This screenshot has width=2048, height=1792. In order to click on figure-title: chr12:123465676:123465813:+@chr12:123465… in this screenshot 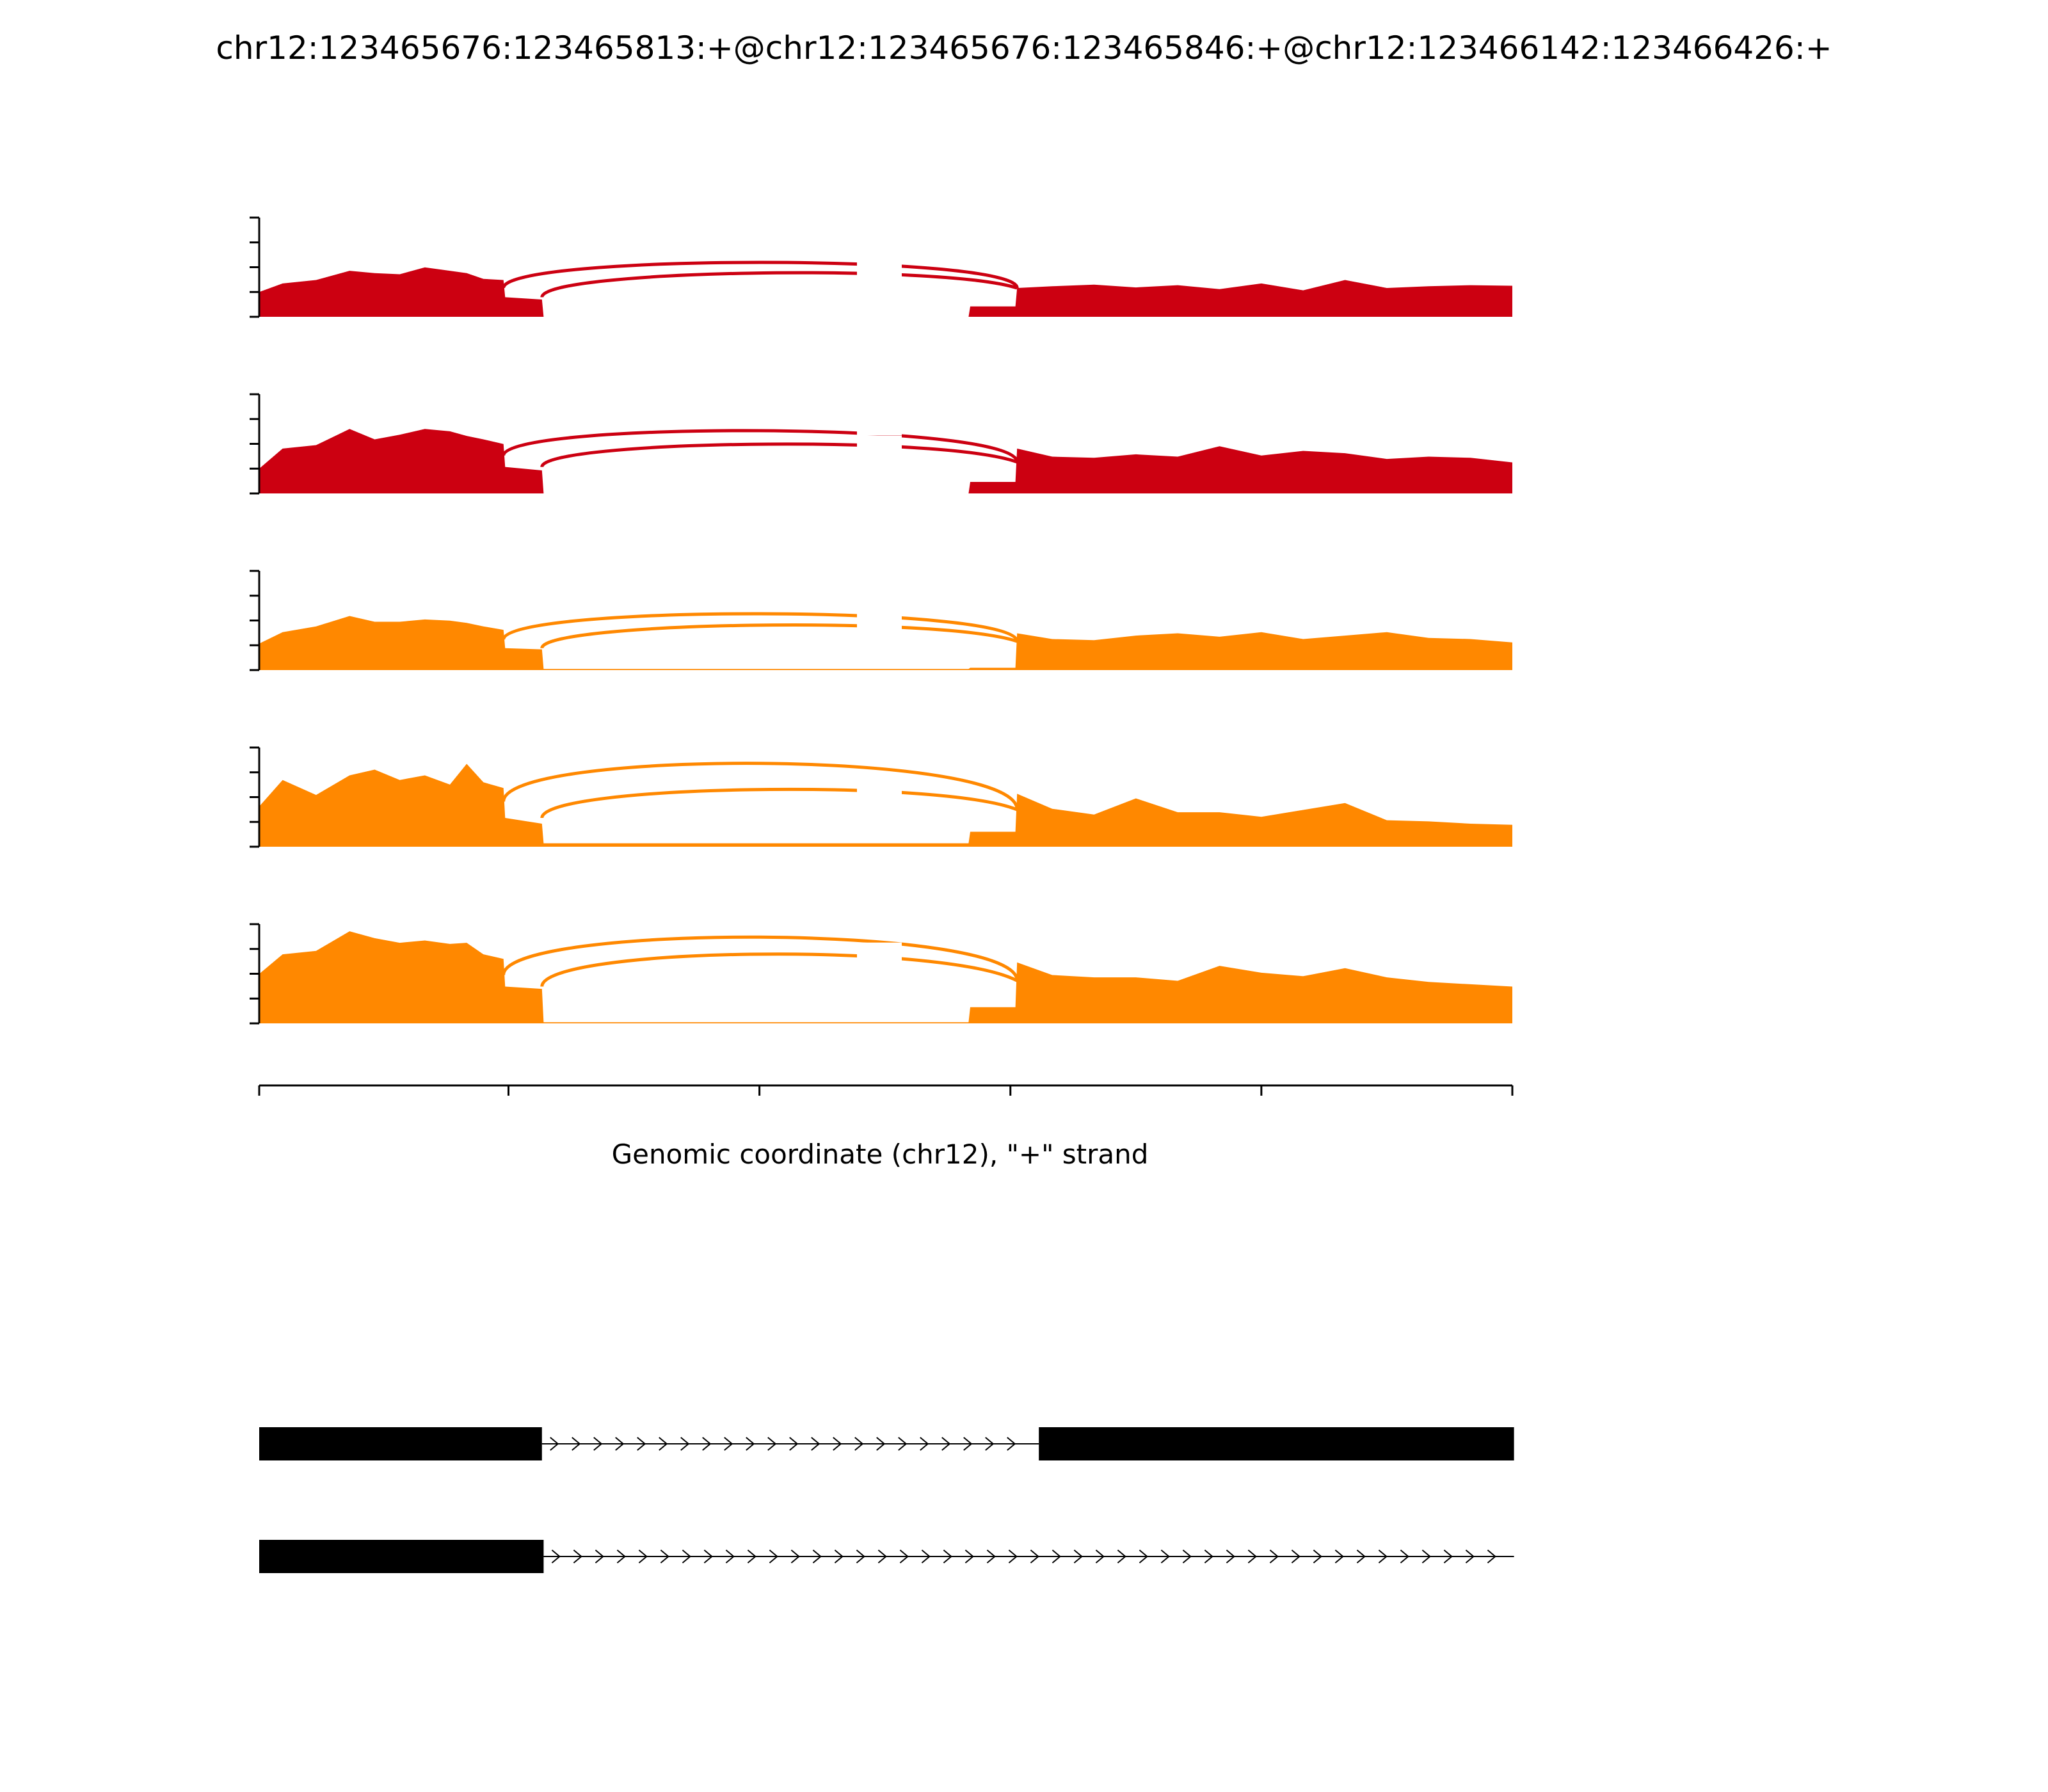, I will do `click(1024, 48)`.